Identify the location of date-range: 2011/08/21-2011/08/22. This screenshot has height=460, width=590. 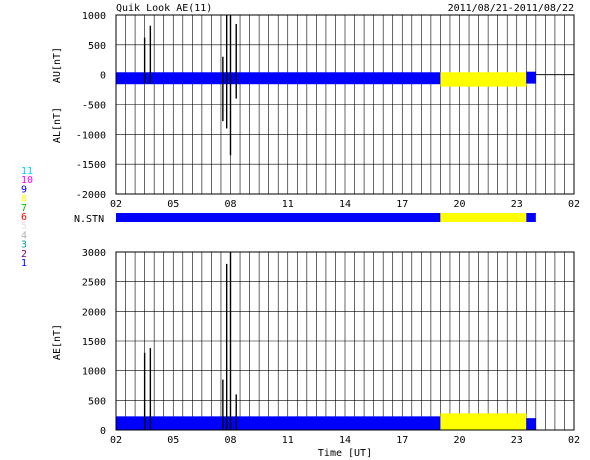
(511, 8).